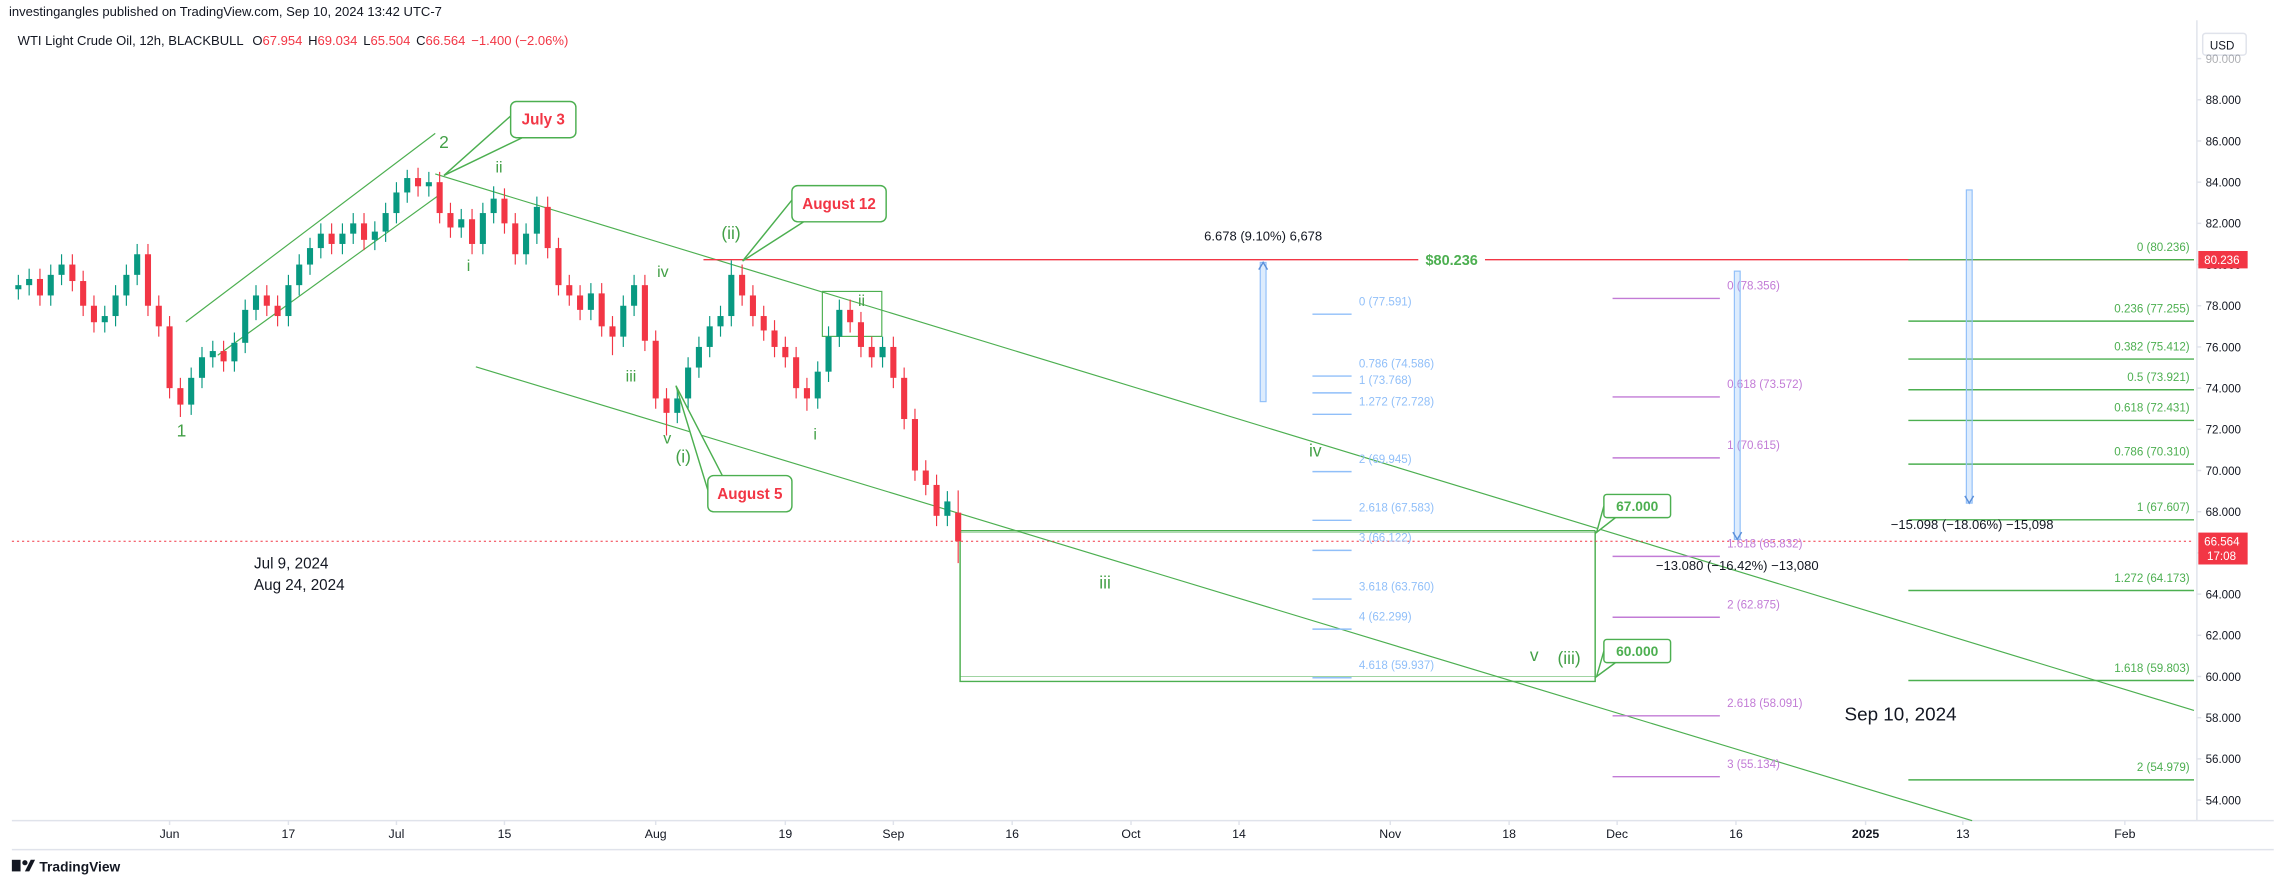 This screenshot has height=883, width=2274. What do you see at coordinates (1753, 606) in the screenshot?
I see `fib-label: 2 (62.875)` at bounding box center [1753, 606].